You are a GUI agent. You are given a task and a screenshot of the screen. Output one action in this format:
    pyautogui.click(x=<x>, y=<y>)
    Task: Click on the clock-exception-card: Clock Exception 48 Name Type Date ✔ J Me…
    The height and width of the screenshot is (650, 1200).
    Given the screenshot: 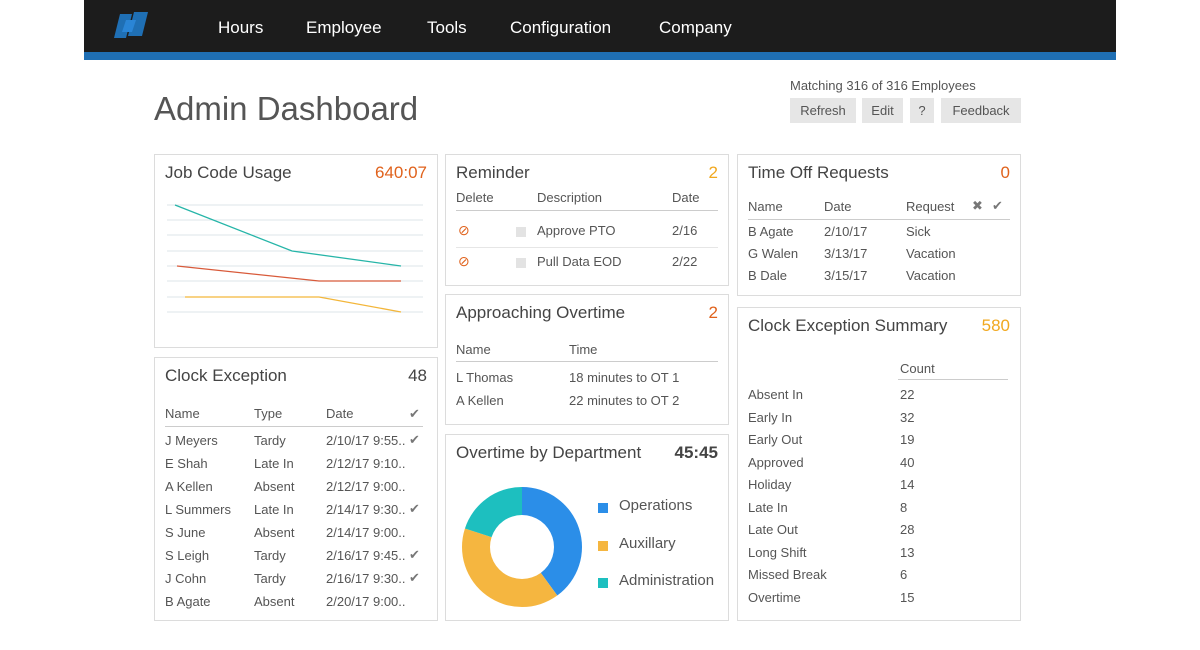 What is the action you would take?
    pyautogui.click(x=296, y=489)
    